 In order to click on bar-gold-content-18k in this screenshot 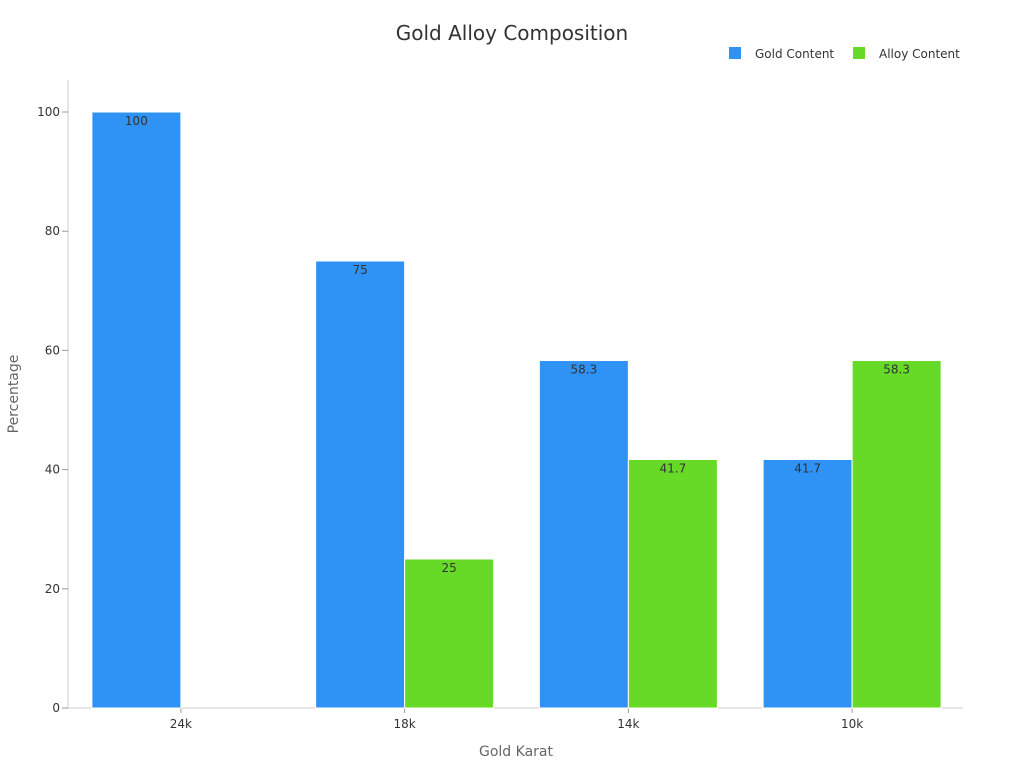, I will do `click(360, 484)`.